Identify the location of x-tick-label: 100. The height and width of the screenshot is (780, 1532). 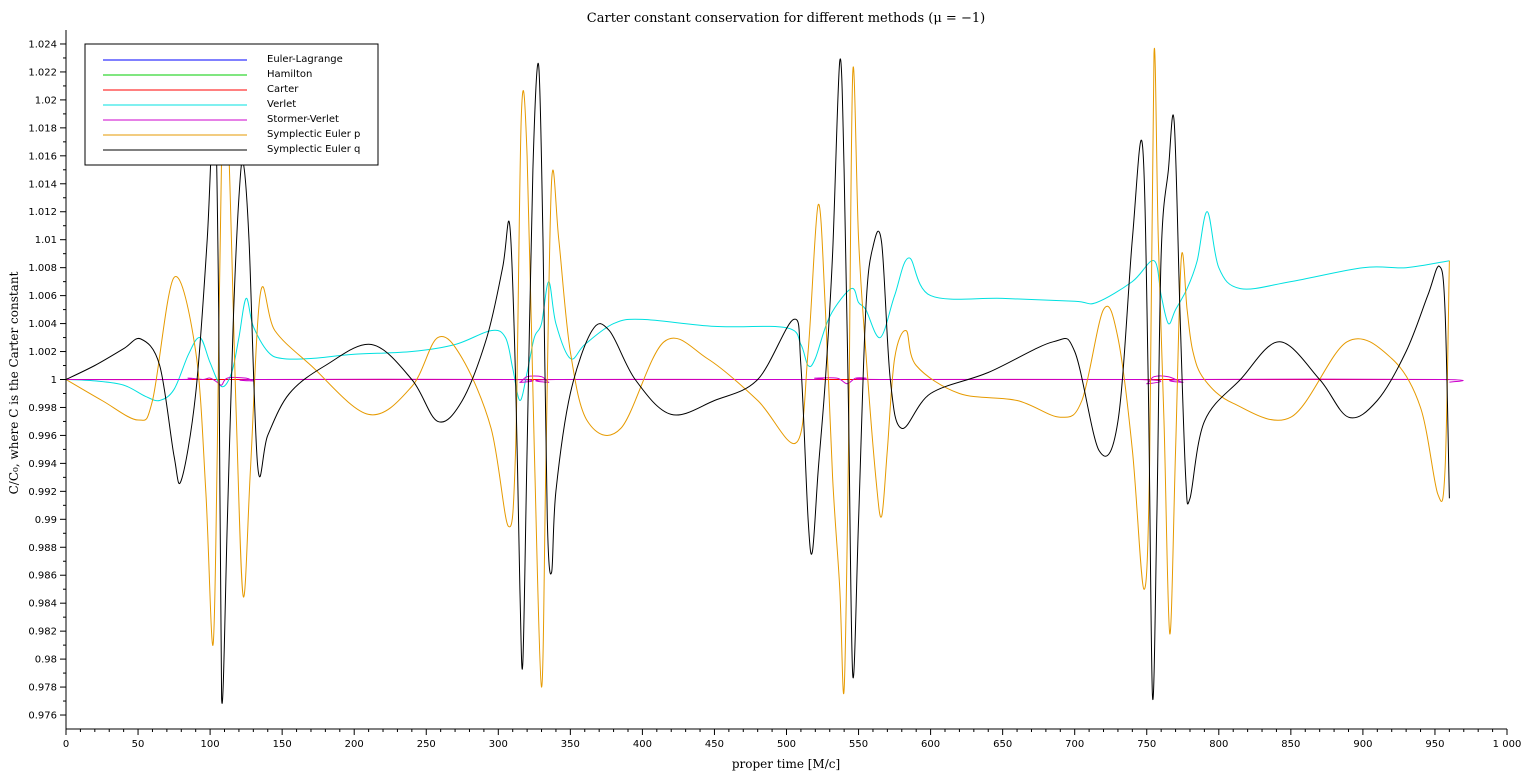
(210, 744).